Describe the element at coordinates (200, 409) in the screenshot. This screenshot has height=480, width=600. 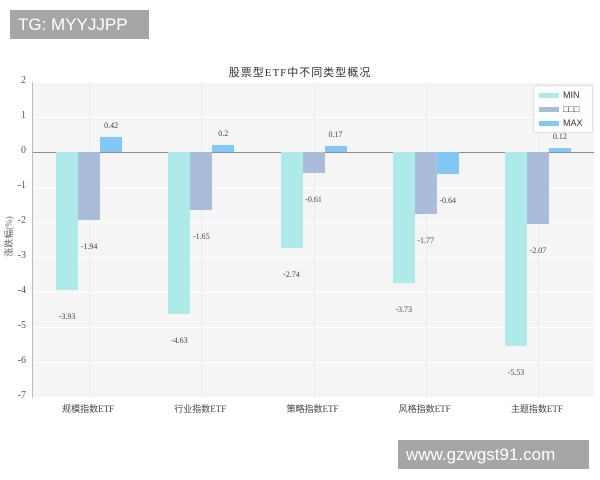
I see `x-tick-label: 行业指数ETF` at that location.